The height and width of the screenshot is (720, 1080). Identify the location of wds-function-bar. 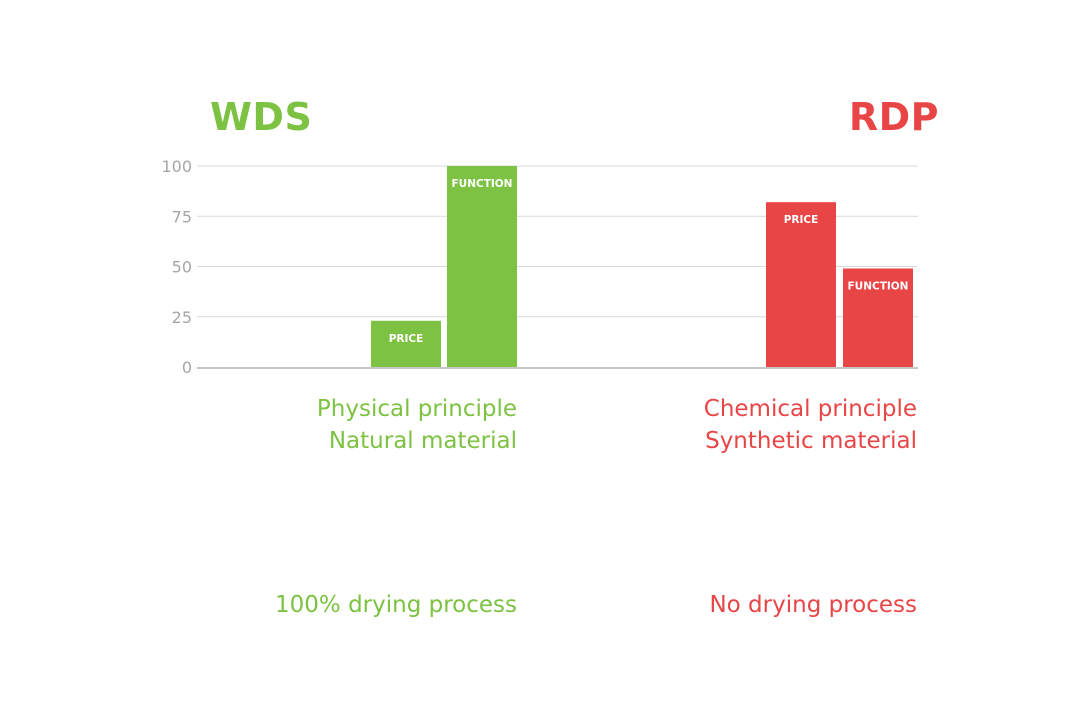
(482, 266).